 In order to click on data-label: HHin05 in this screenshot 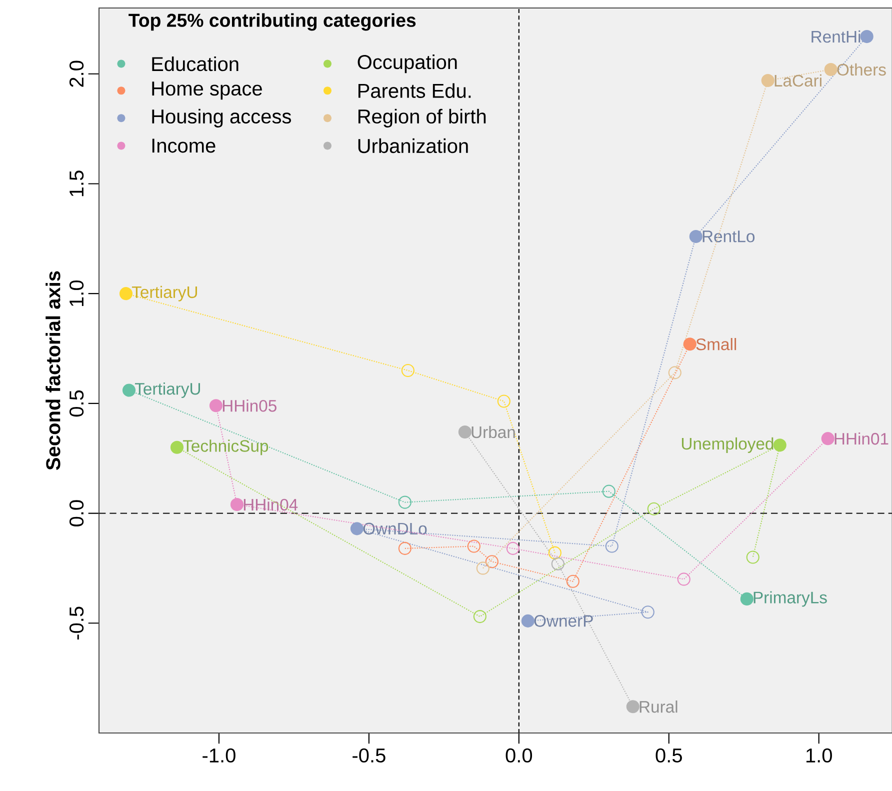, I will do `click(249, 406)`.